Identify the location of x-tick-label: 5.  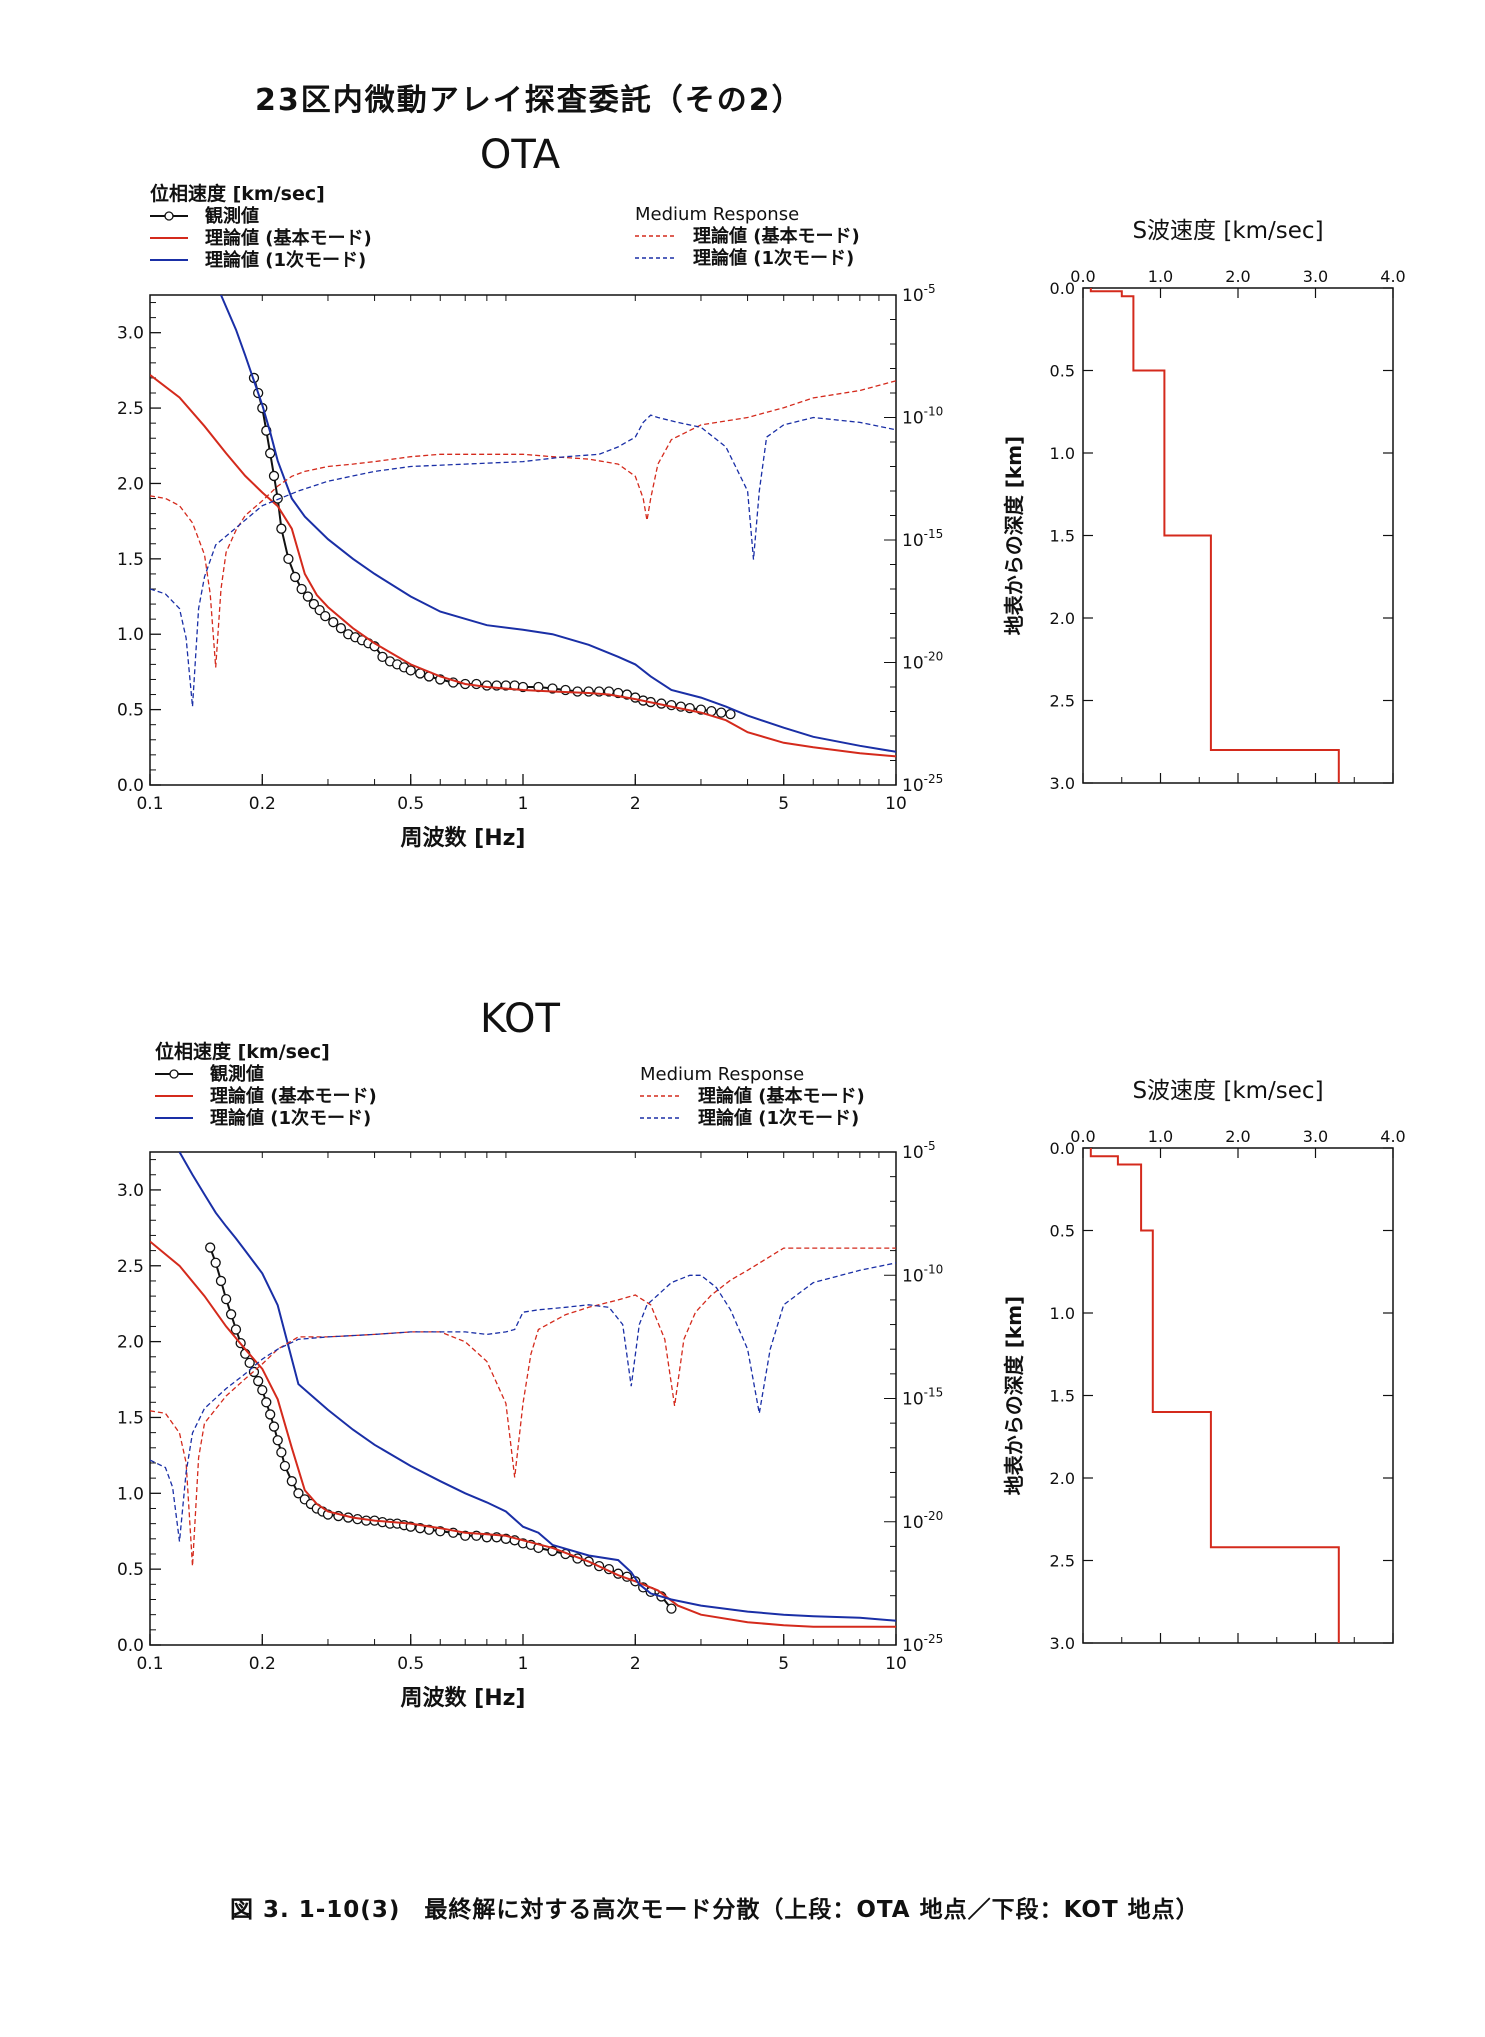
(783, 804).